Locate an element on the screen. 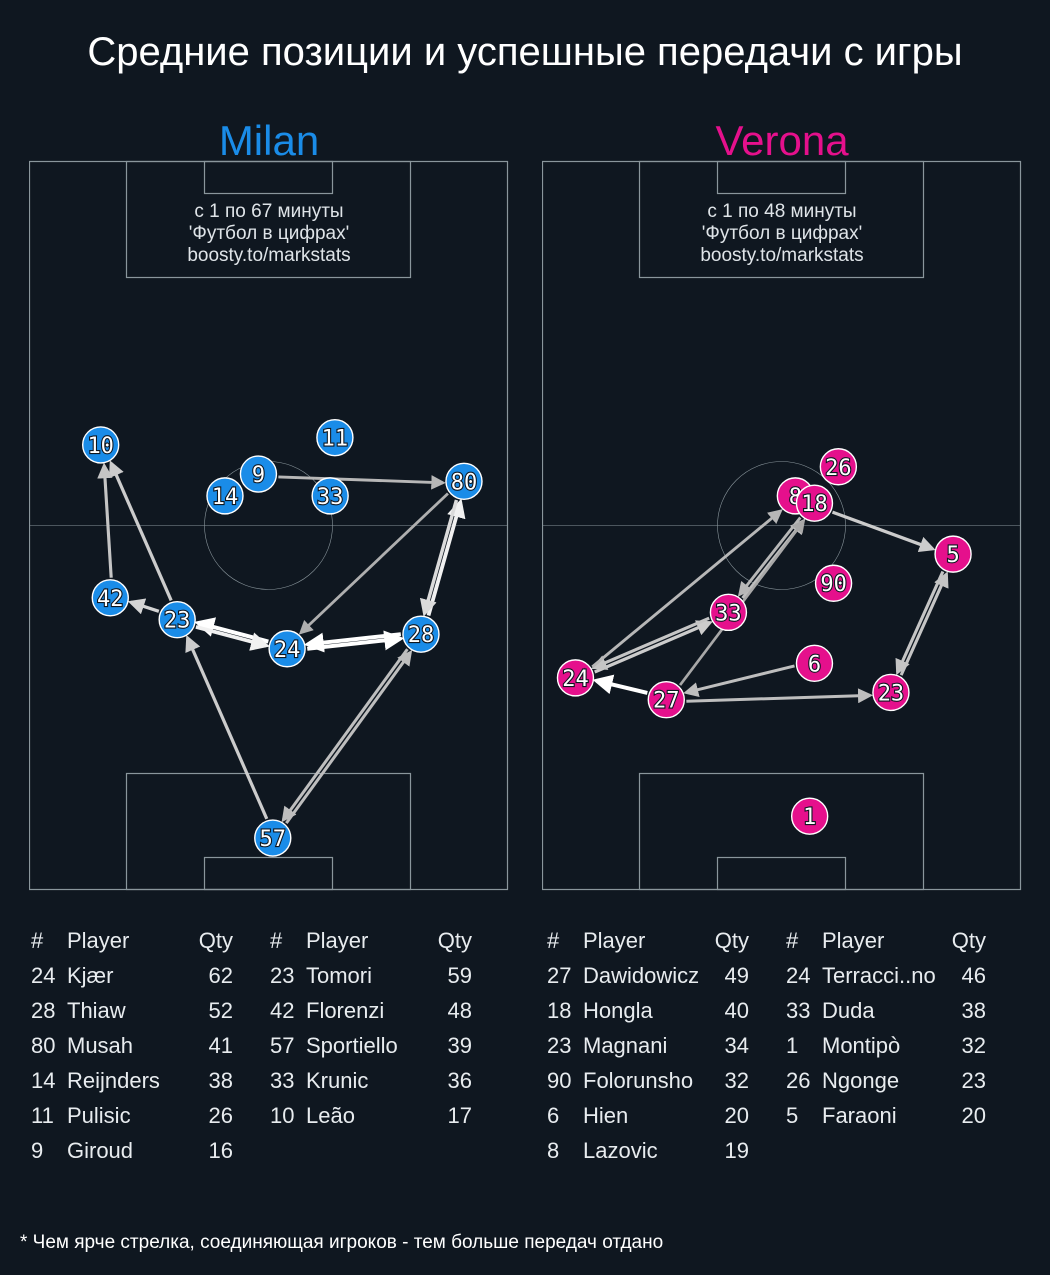 This screenshot has width=1050, height=1275. player-number: 28 is located at coordinates (43, 1010).